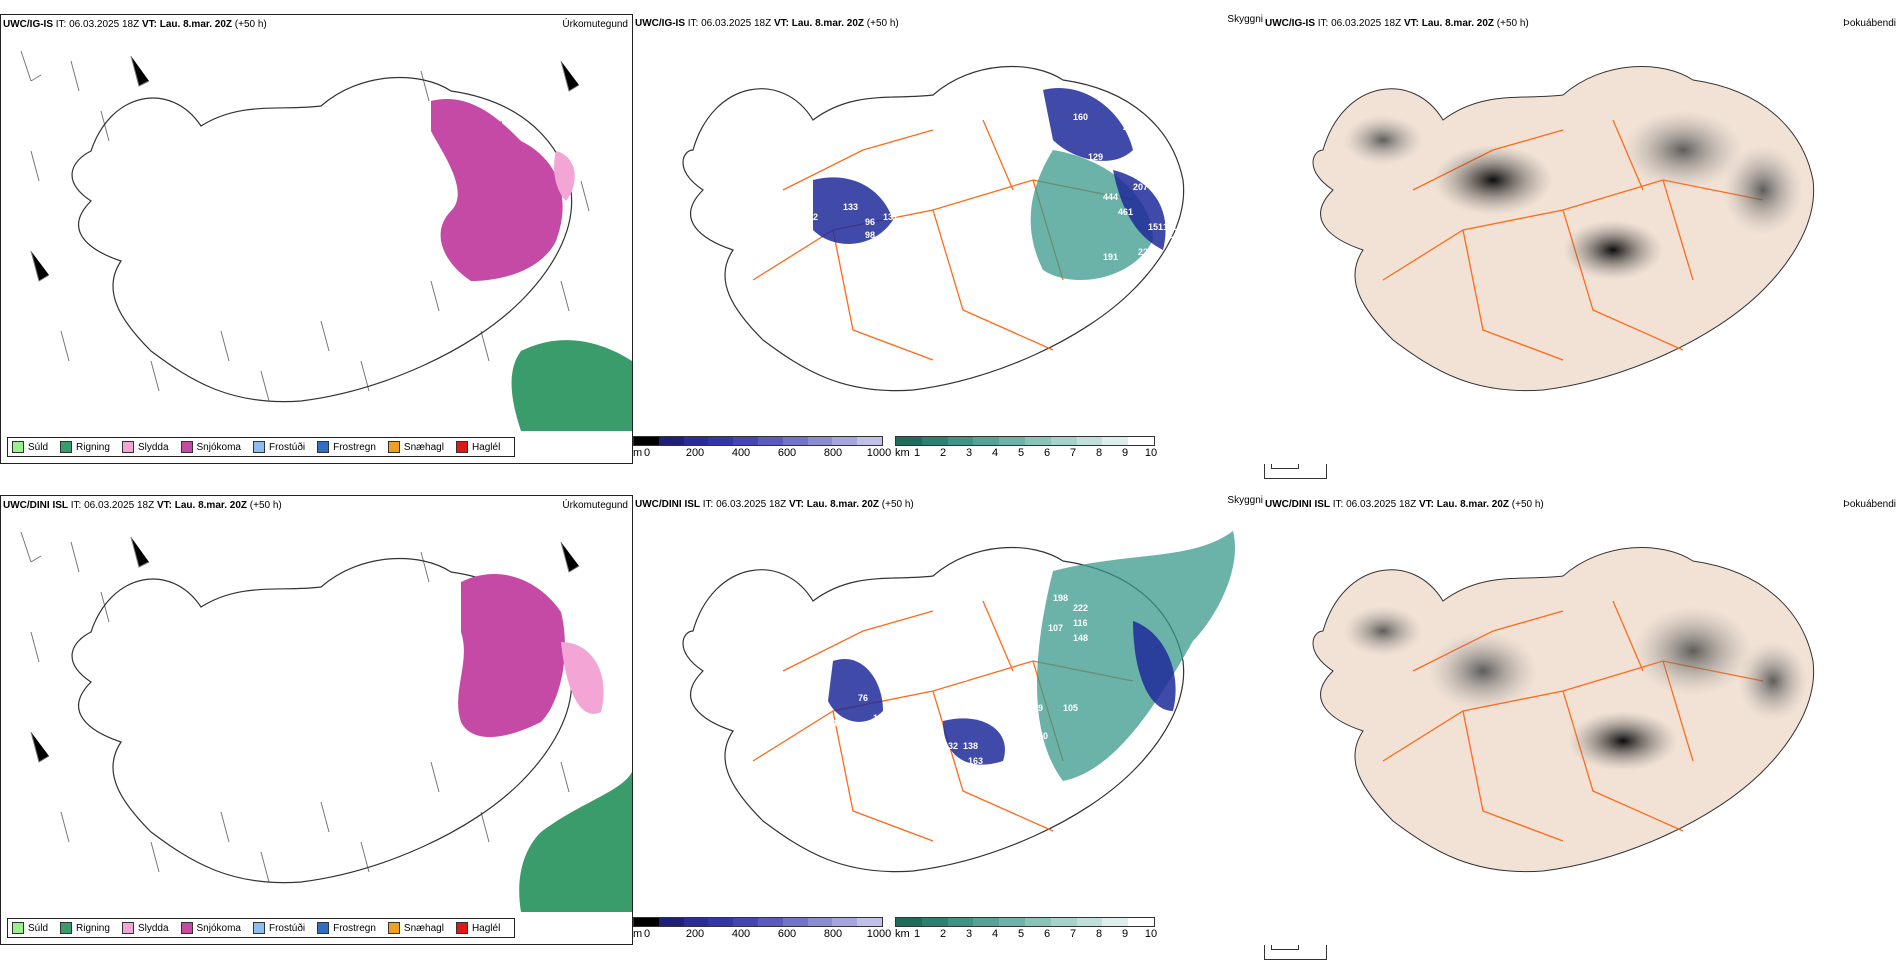 This screenshot has height=960, width=1900. What do you see at coordinates (1080, 638) in the screenshot?
I see `label-20: 148` at bounding box center [1080, 638].